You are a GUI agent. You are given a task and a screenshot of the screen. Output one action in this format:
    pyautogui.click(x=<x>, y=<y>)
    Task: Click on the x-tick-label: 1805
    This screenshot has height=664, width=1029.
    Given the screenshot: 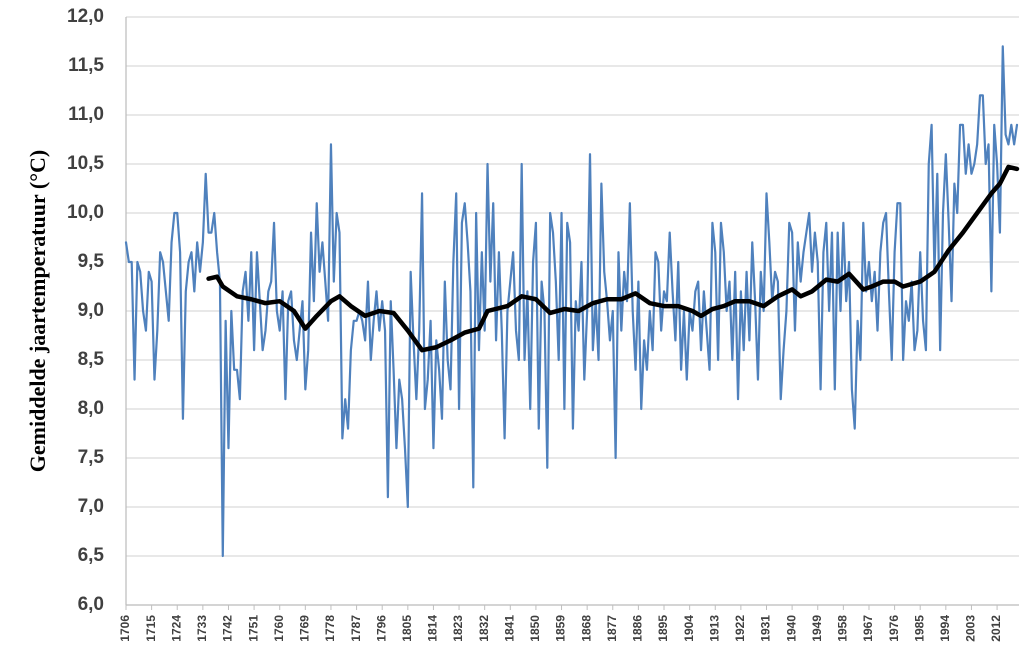 What is the action you would take?
    pyautogui.click(x=407, y=628)
    